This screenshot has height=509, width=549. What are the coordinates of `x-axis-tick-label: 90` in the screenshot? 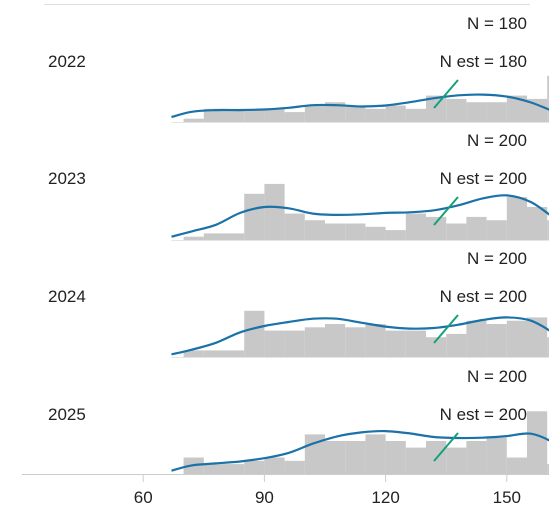 It's located at (264, 497).